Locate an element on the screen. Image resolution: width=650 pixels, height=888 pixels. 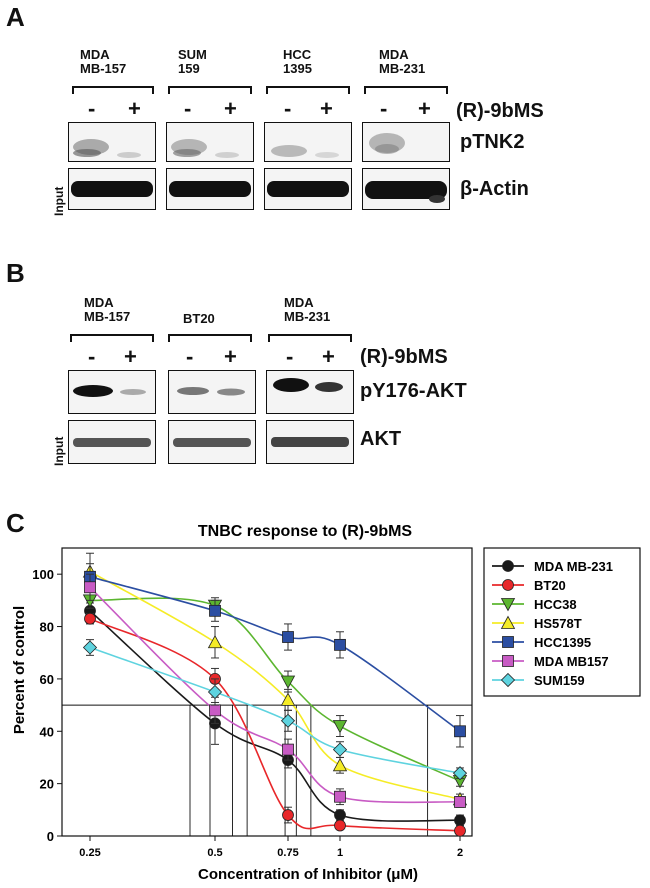
panel-b-group-label: MDA MB-231 is located at coordinates (307, 309).